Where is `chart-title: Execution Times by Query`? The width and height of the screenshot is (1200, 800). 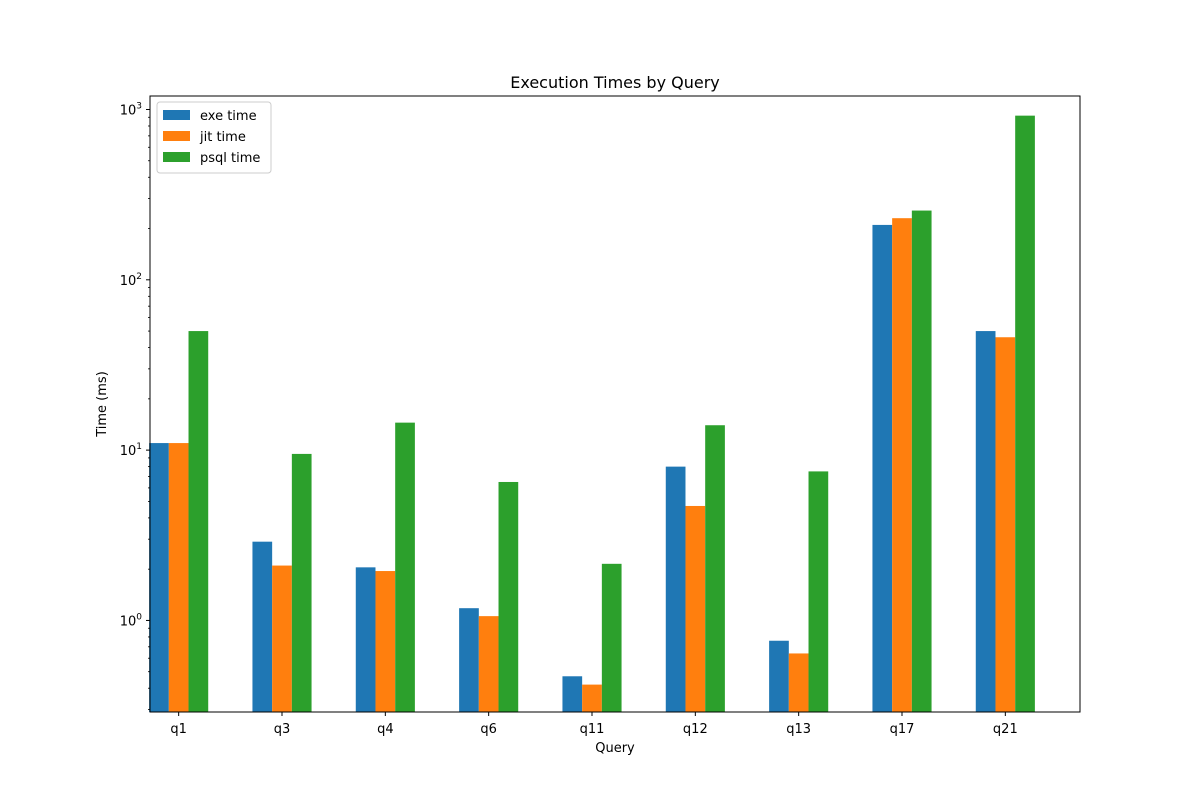
chart-title: Execution Times by Query is located at coordinates (615, 82).